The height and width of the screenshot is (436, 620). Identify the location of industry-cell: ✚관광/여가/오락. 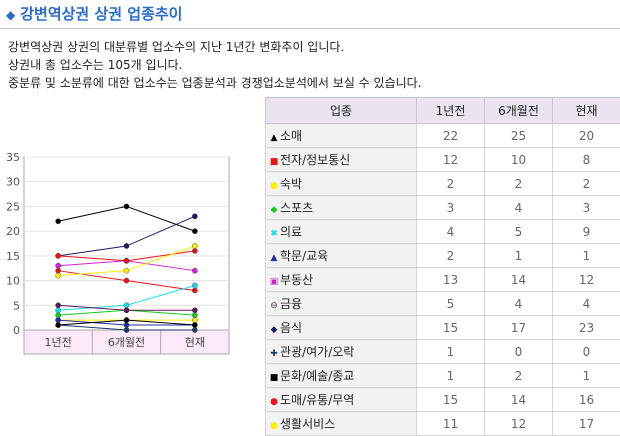
(341, 352).